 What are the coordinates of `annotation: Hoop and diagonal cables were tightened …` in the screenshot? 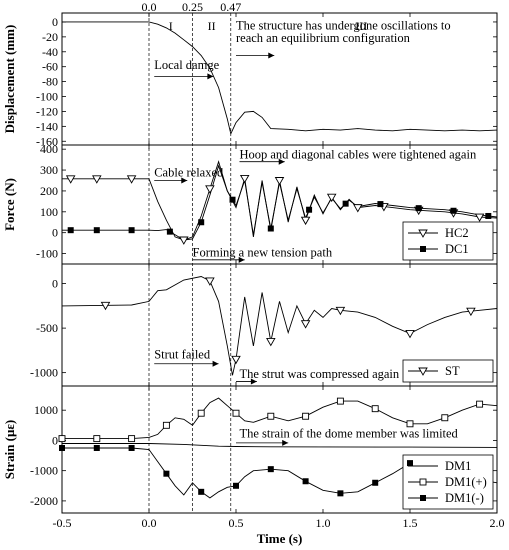 It's located at (357, 155).